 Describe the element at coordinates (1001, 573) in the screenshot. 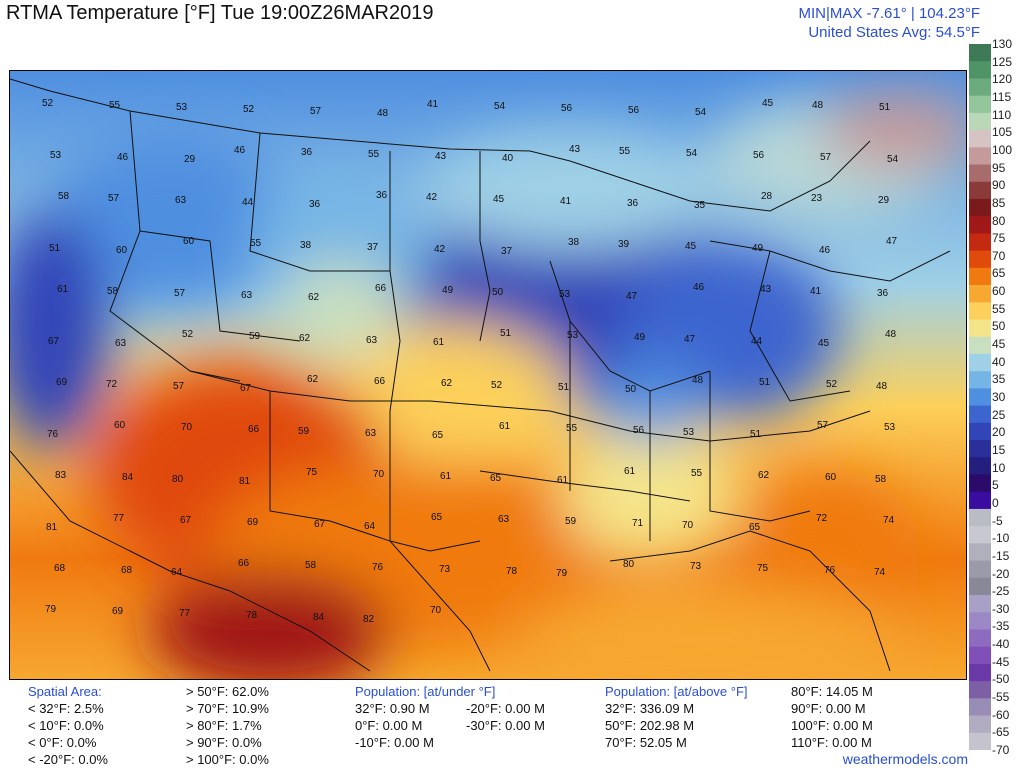

I see `color-scale-tick: -20` at that location.